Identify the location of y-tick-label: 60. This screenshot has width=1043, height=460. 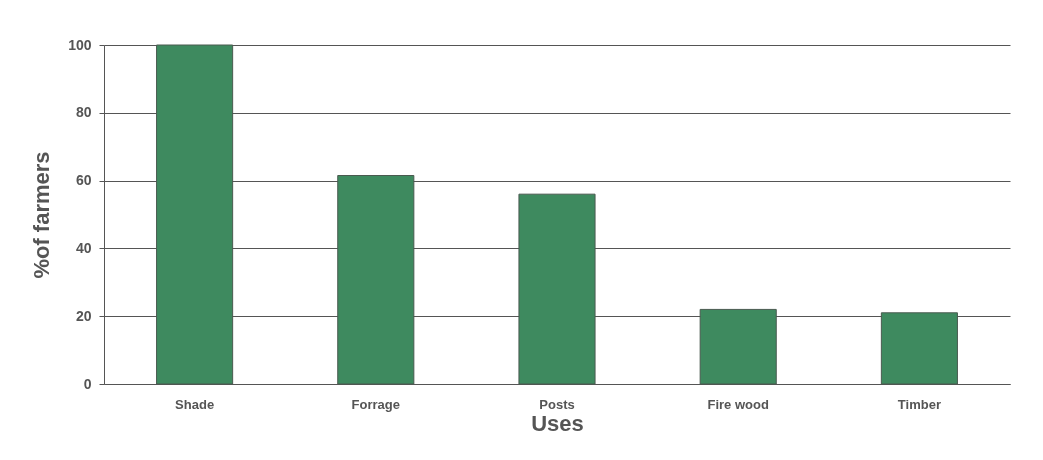
(83, 180).